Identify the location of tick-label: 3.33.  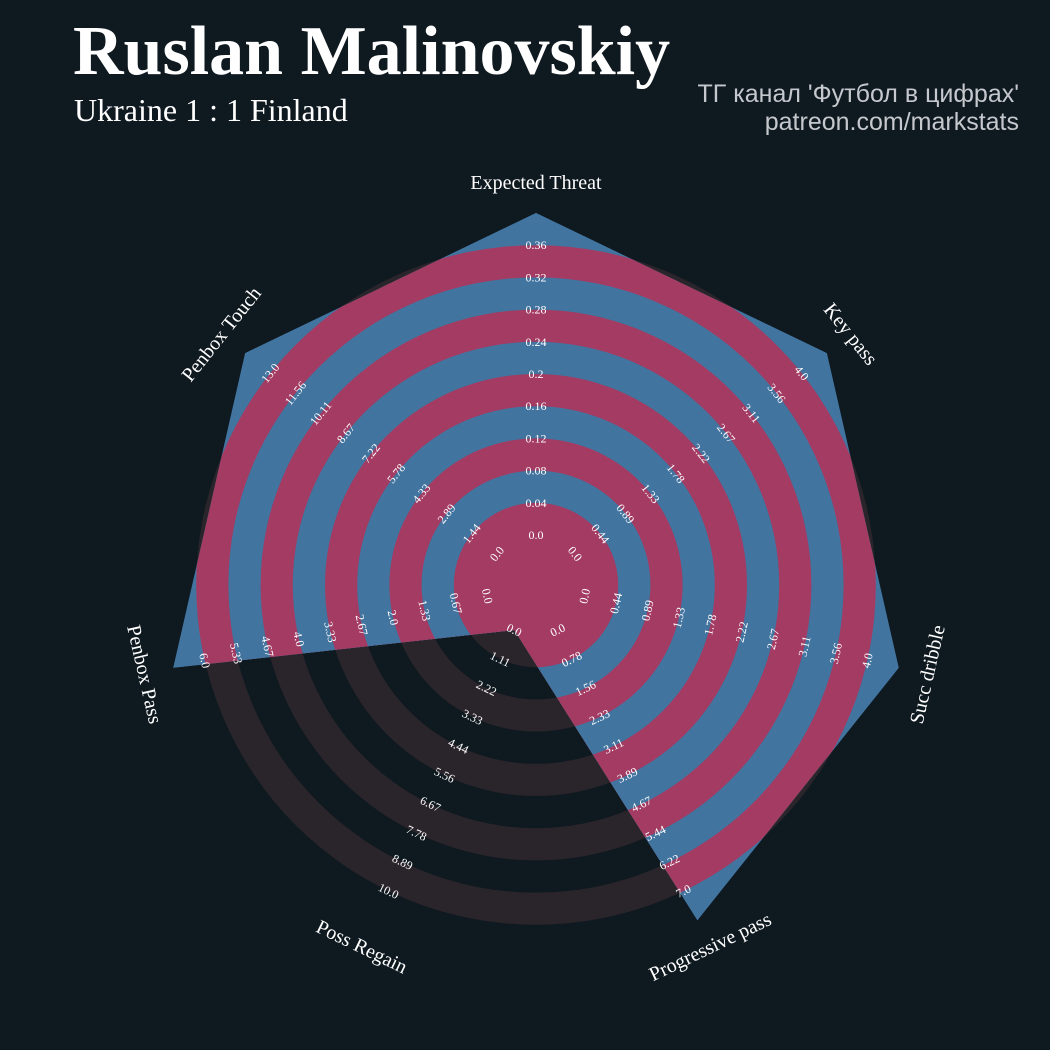
(330, 632).